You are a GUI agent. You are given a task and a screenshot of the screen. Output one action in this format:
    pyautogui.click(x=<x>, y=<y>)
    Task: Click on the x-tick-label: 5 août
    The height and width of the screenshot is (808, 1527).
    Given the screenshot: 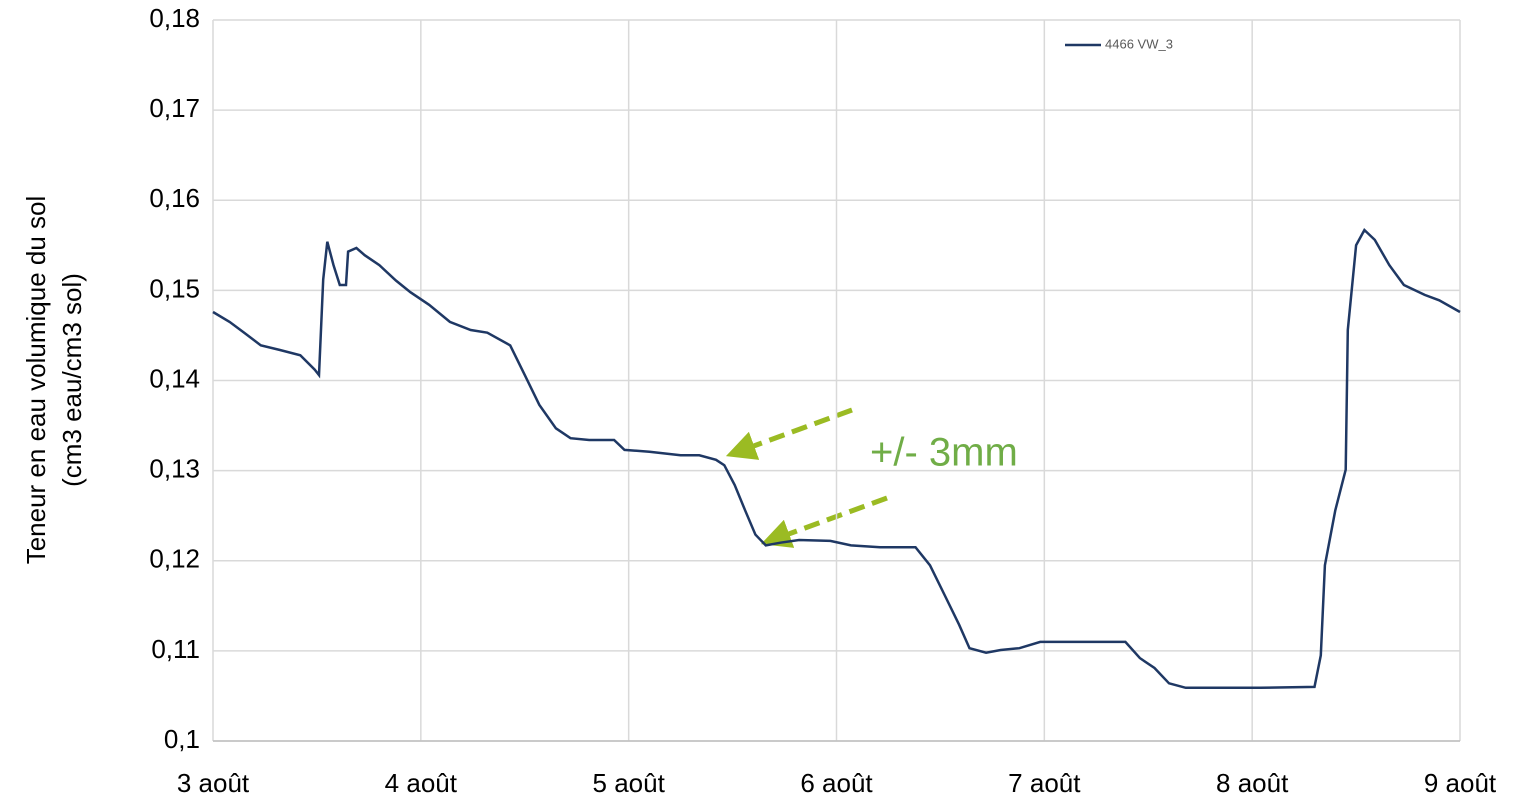 What is the action you would take?
    pyautogui.click(x=629, y=783)
    